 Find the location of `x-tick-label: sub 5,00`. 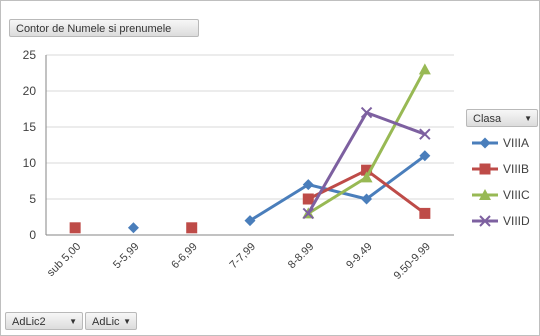

x-tick-label: sub 5,00 is located at coordinates (64, 260).